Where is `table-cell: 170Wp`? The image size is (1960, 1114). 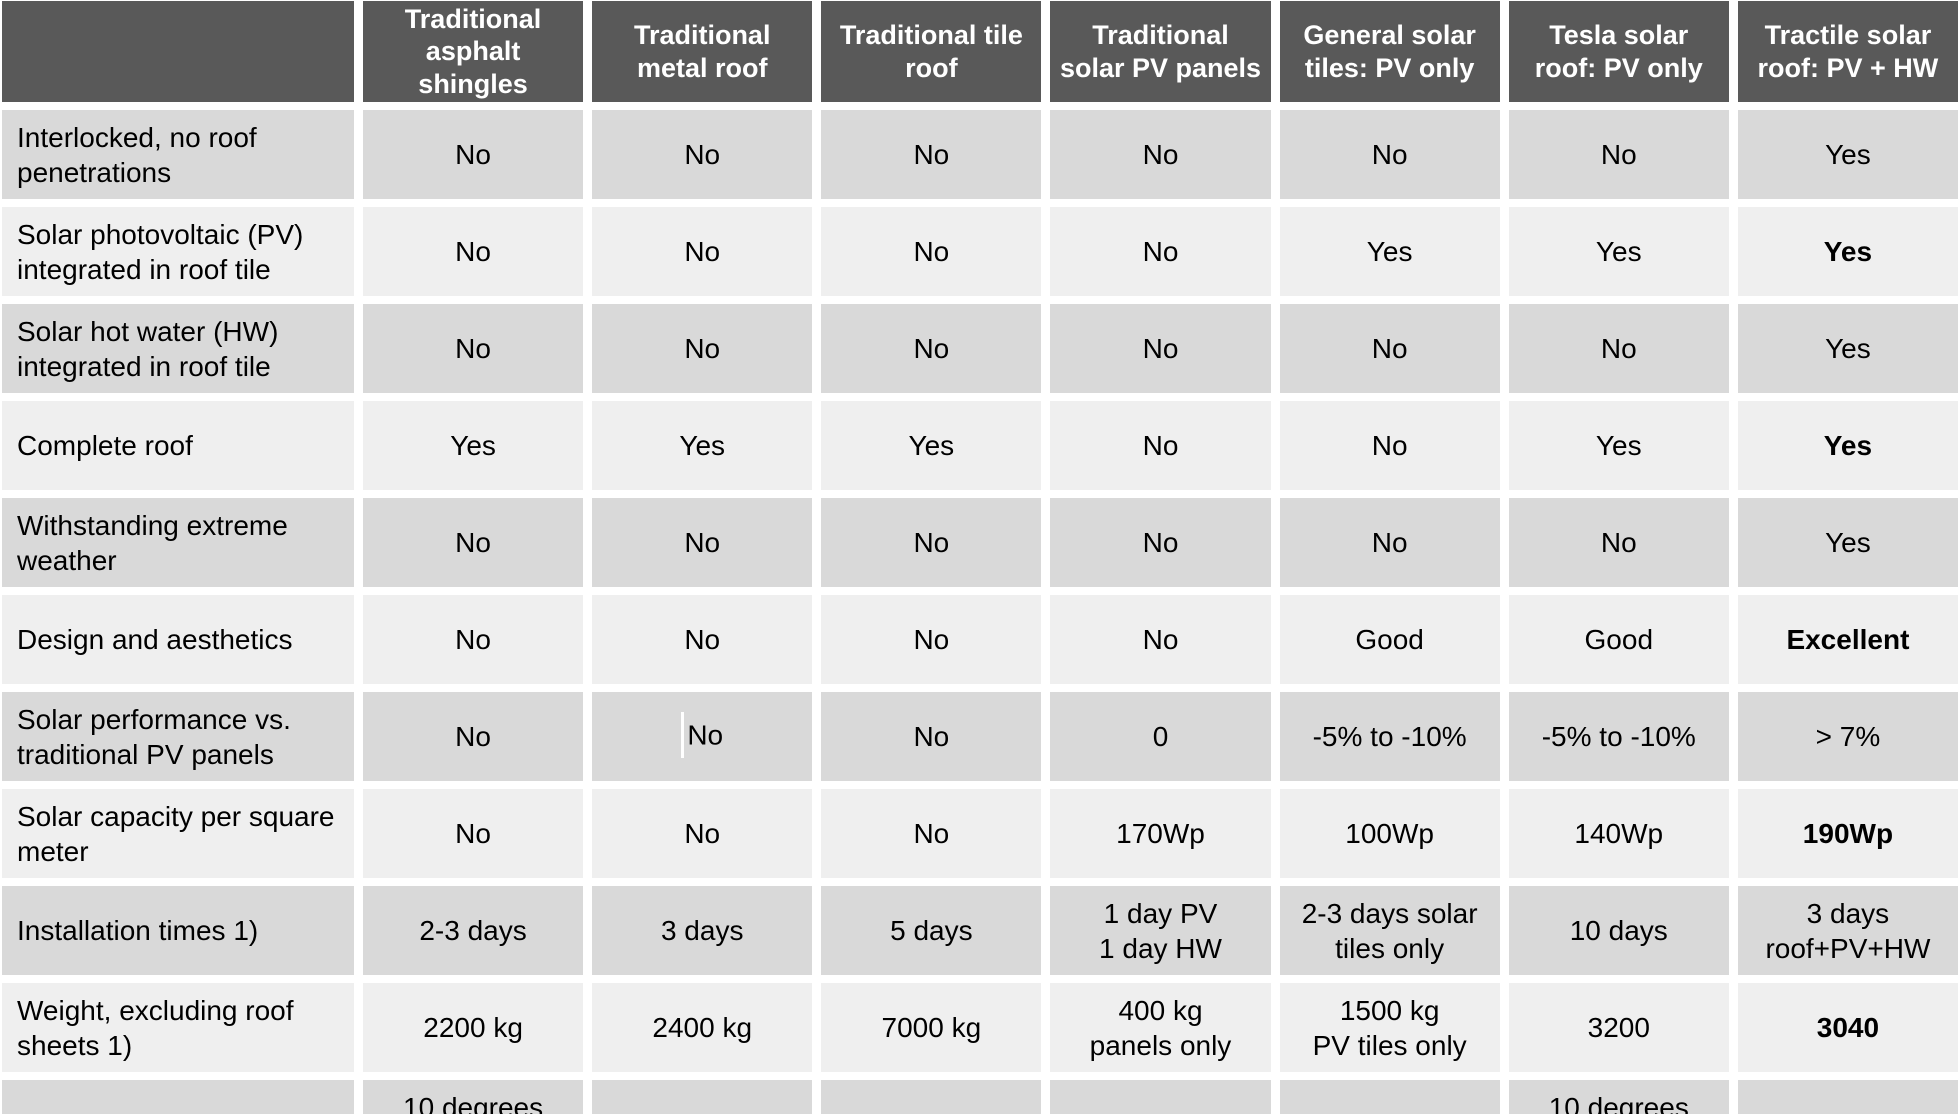 table-cell: 170Wp is located at coordinates (1160, 834).